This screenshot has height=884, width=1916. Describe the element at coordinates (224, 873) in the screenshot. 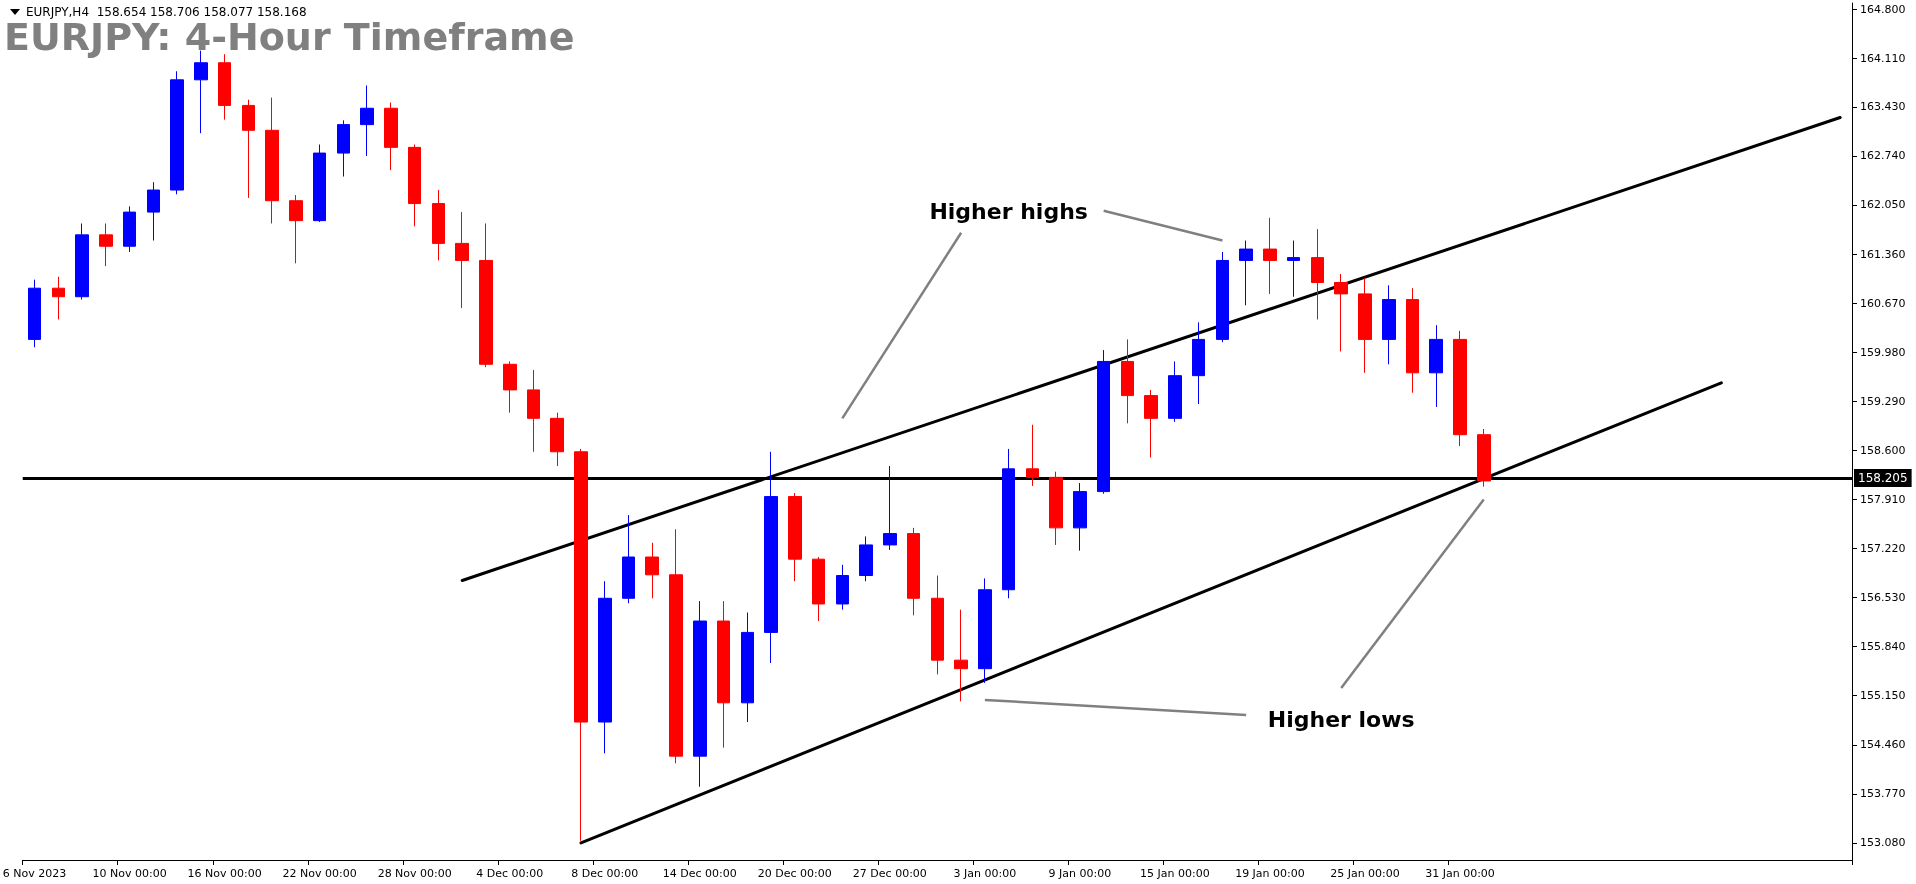

I see `x-tick-label: 16 Nov 00:00` at that location.